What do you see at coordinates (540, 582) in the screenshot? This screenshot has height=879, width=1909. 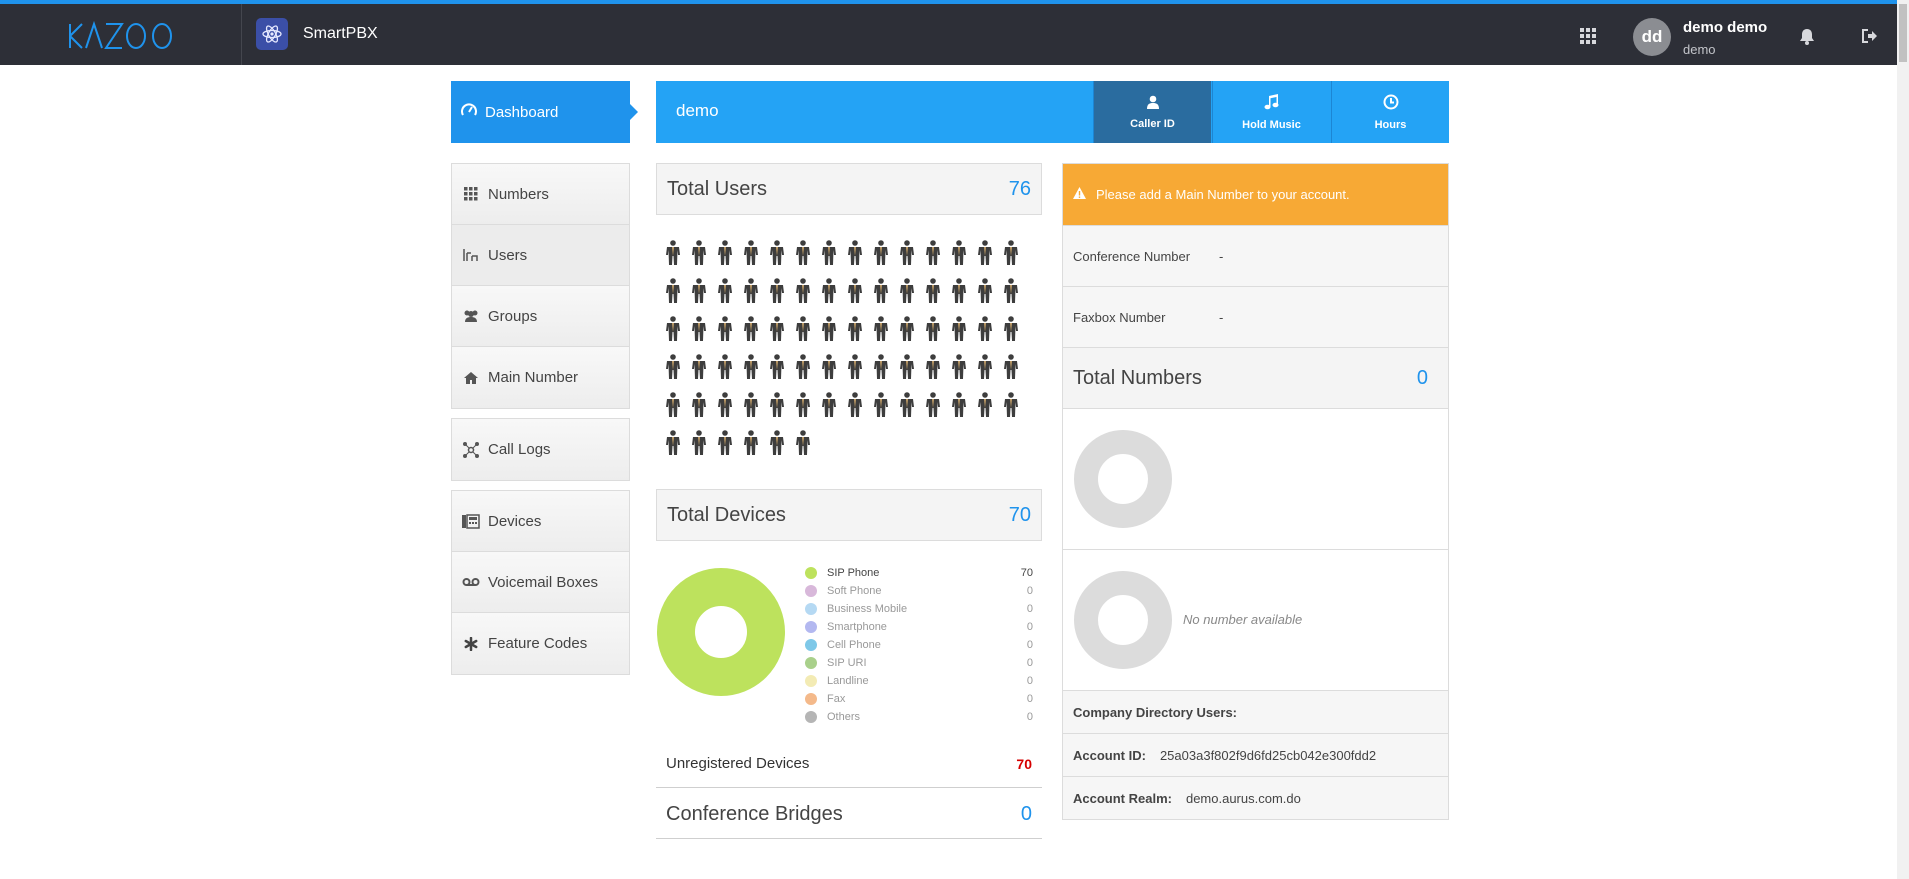 I see `nav-item-voicemail: Voicemail Boxes` at bounding box center [540, 582].